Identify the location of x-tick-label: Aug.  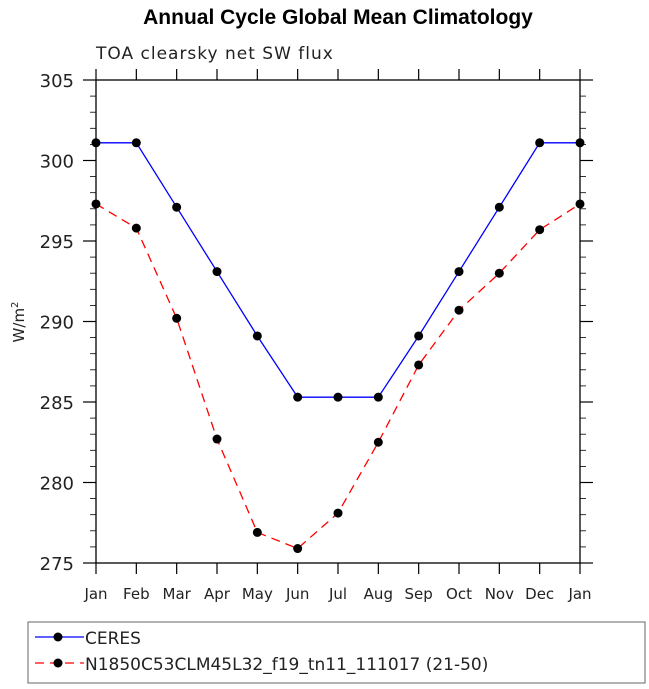
(378, 594).